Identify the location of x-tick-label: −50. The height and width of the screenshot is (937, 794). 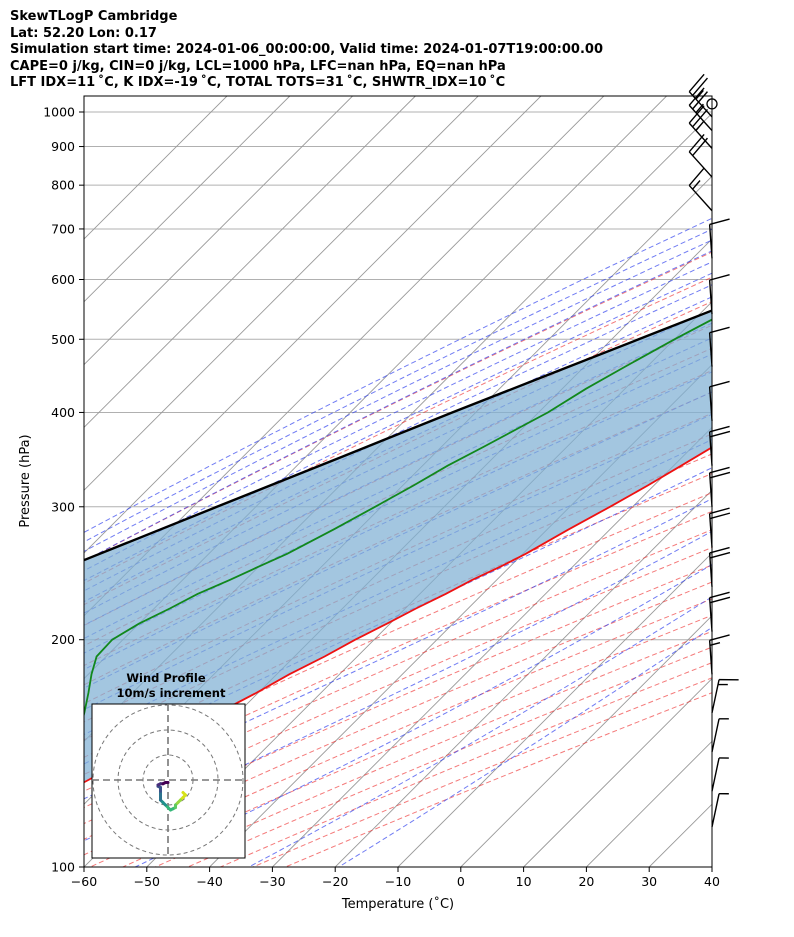
(147, 881).